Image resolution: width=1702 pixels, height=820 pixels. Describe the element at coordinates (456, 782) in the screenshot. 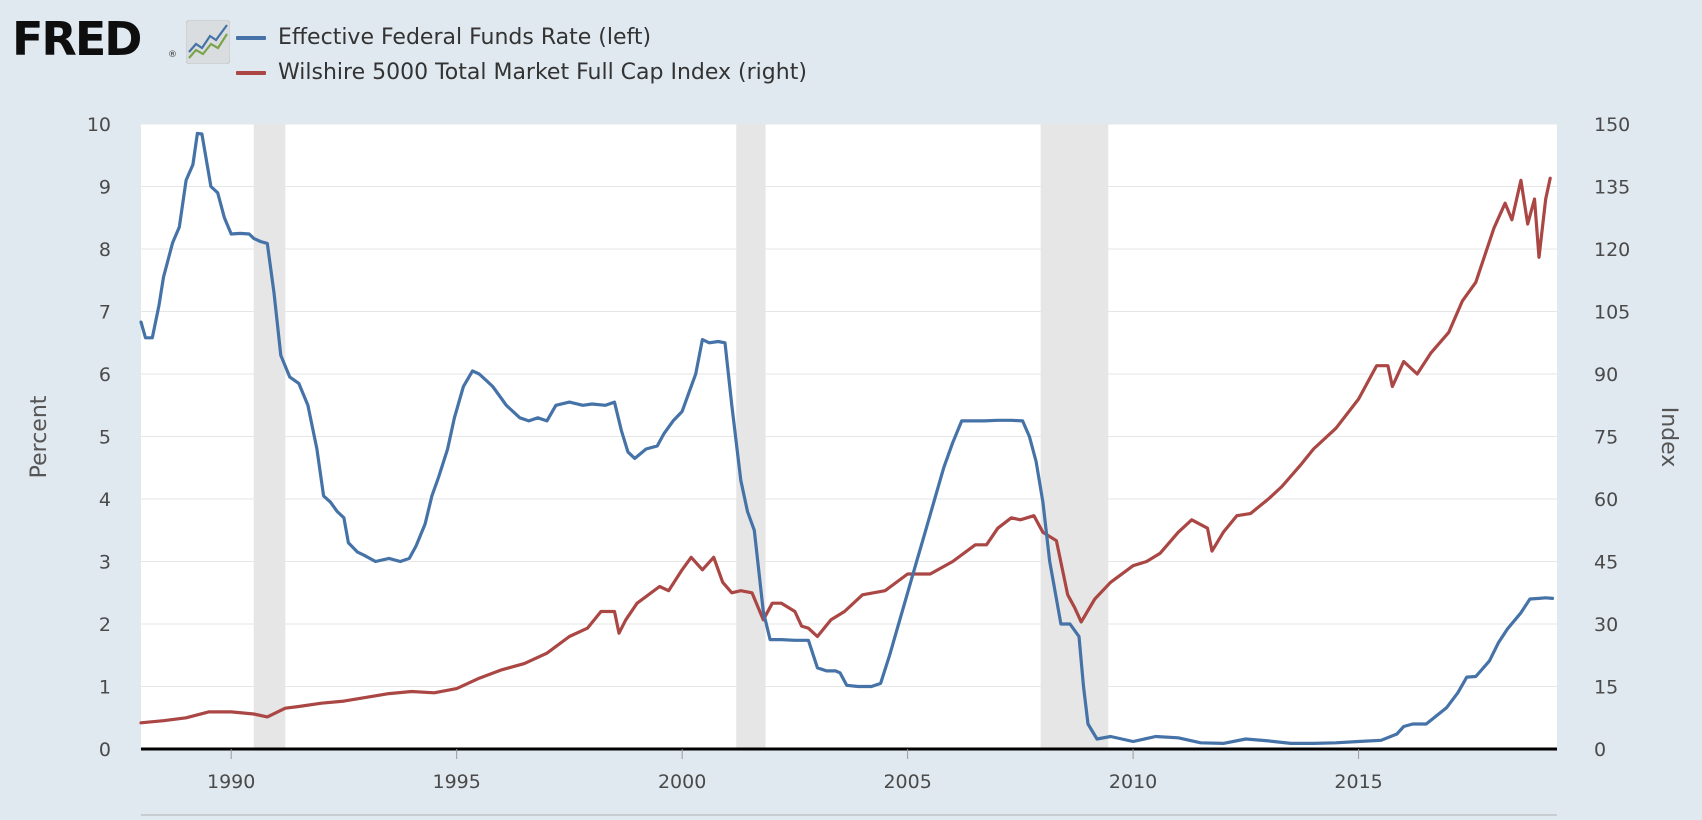

I see `x-tick-1: 1995` at that location.